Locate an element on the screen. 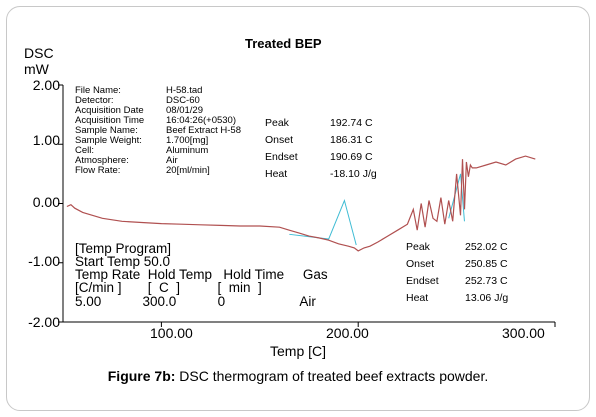  info-value: Beef Extract H-58 is located at coordinates (203, 130).